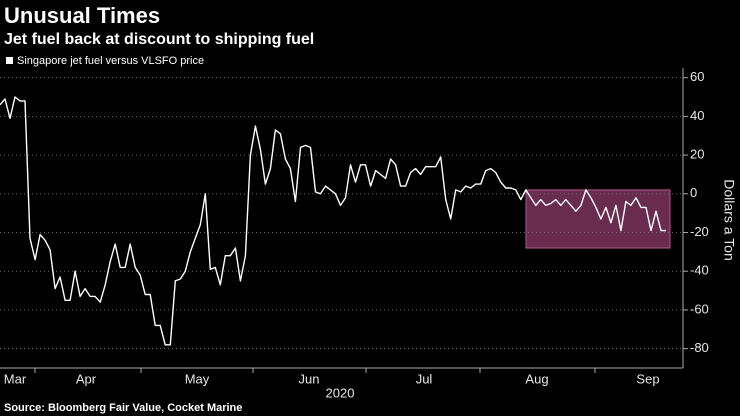 The width and height of the screenshot is (740, 416). Describe the element at coordinates (693, 192) in the screenshot. I see `y-tick-label: 0` at that location.